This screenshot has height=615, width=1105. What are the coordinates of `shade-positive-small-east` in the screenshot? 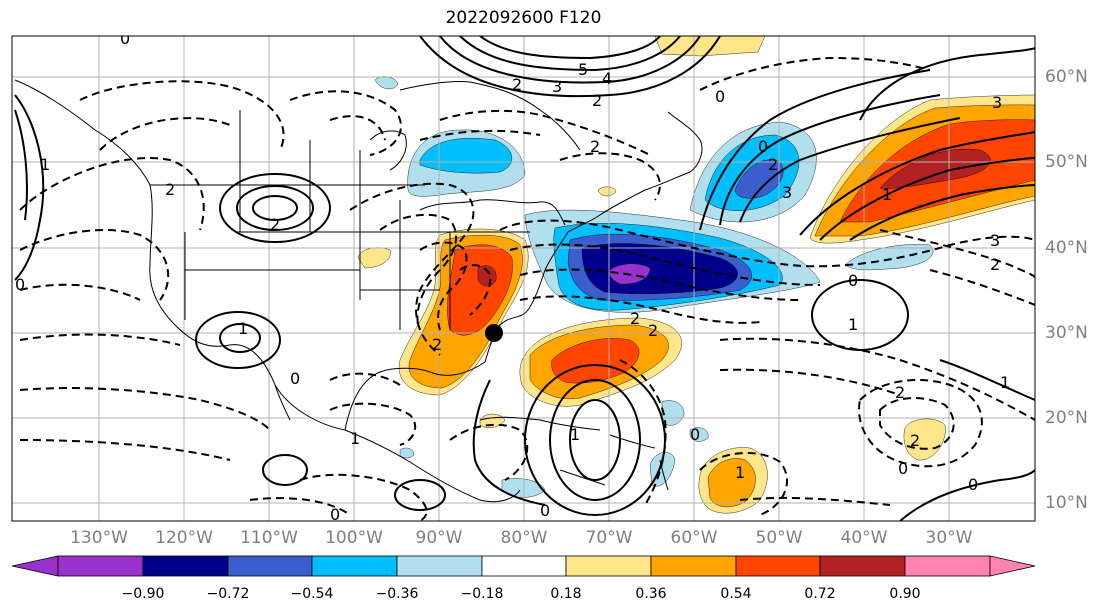 It's located at (924, 439).